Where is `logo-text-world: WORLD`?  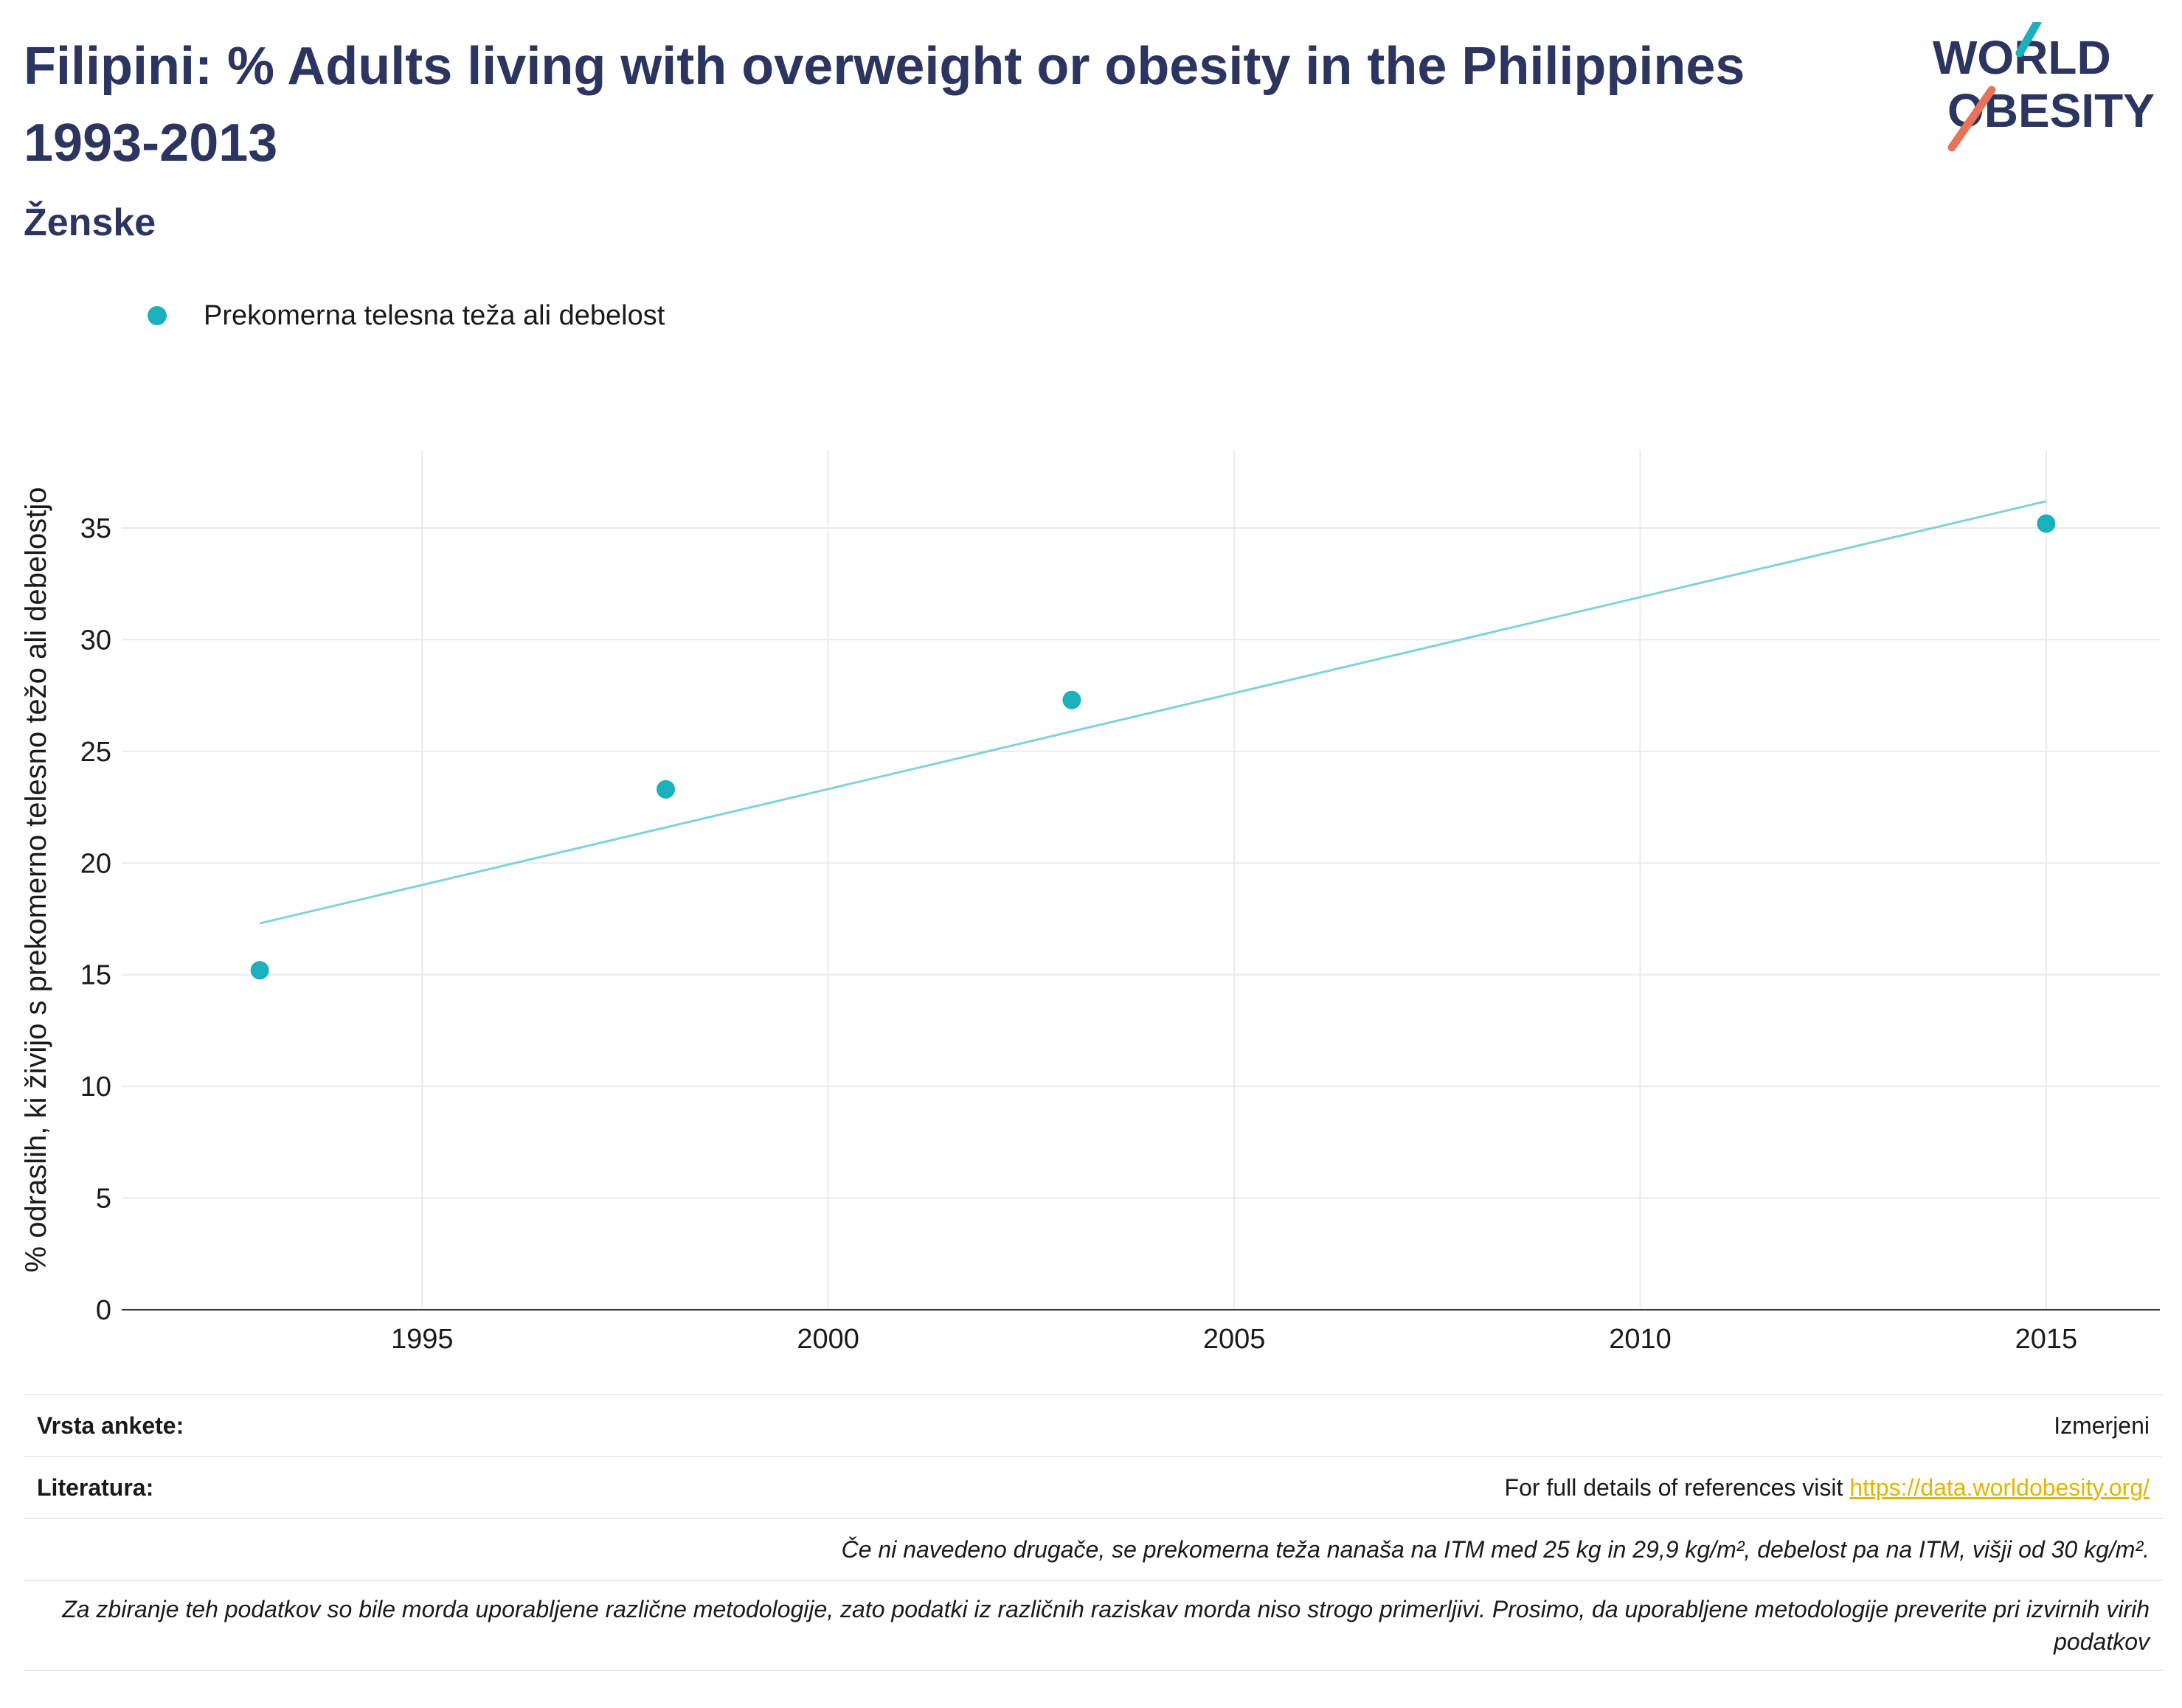 logo-text-world: WORLD is located at coordinates (2022, 58).